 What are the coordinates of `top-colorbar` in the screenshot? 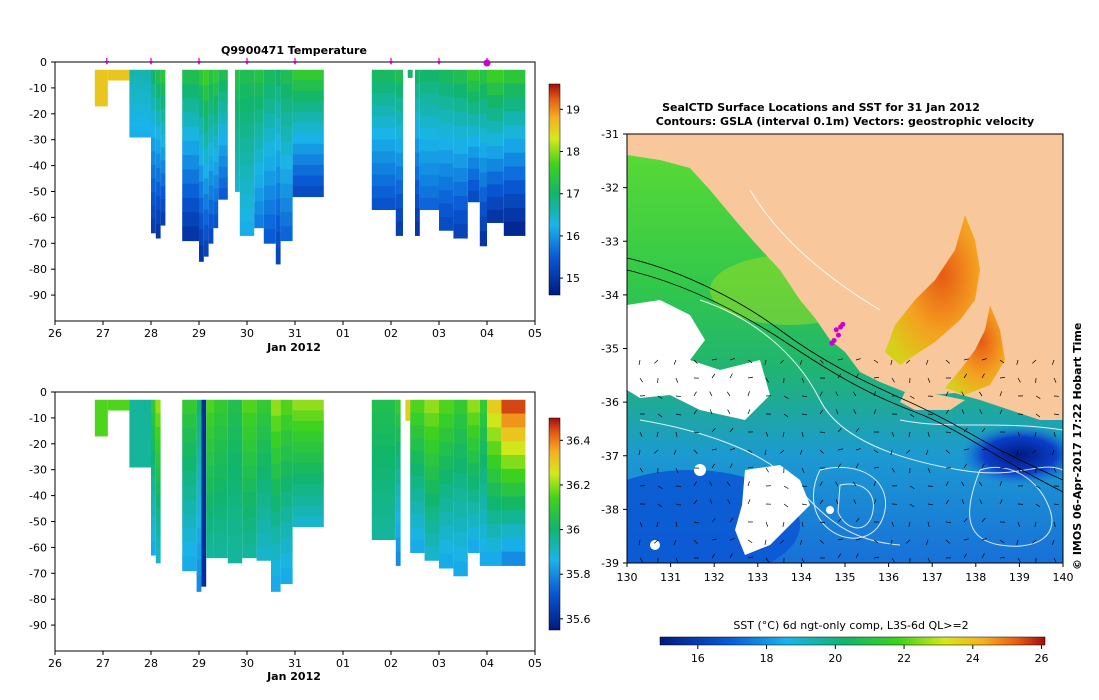 It's located at (554, 189).